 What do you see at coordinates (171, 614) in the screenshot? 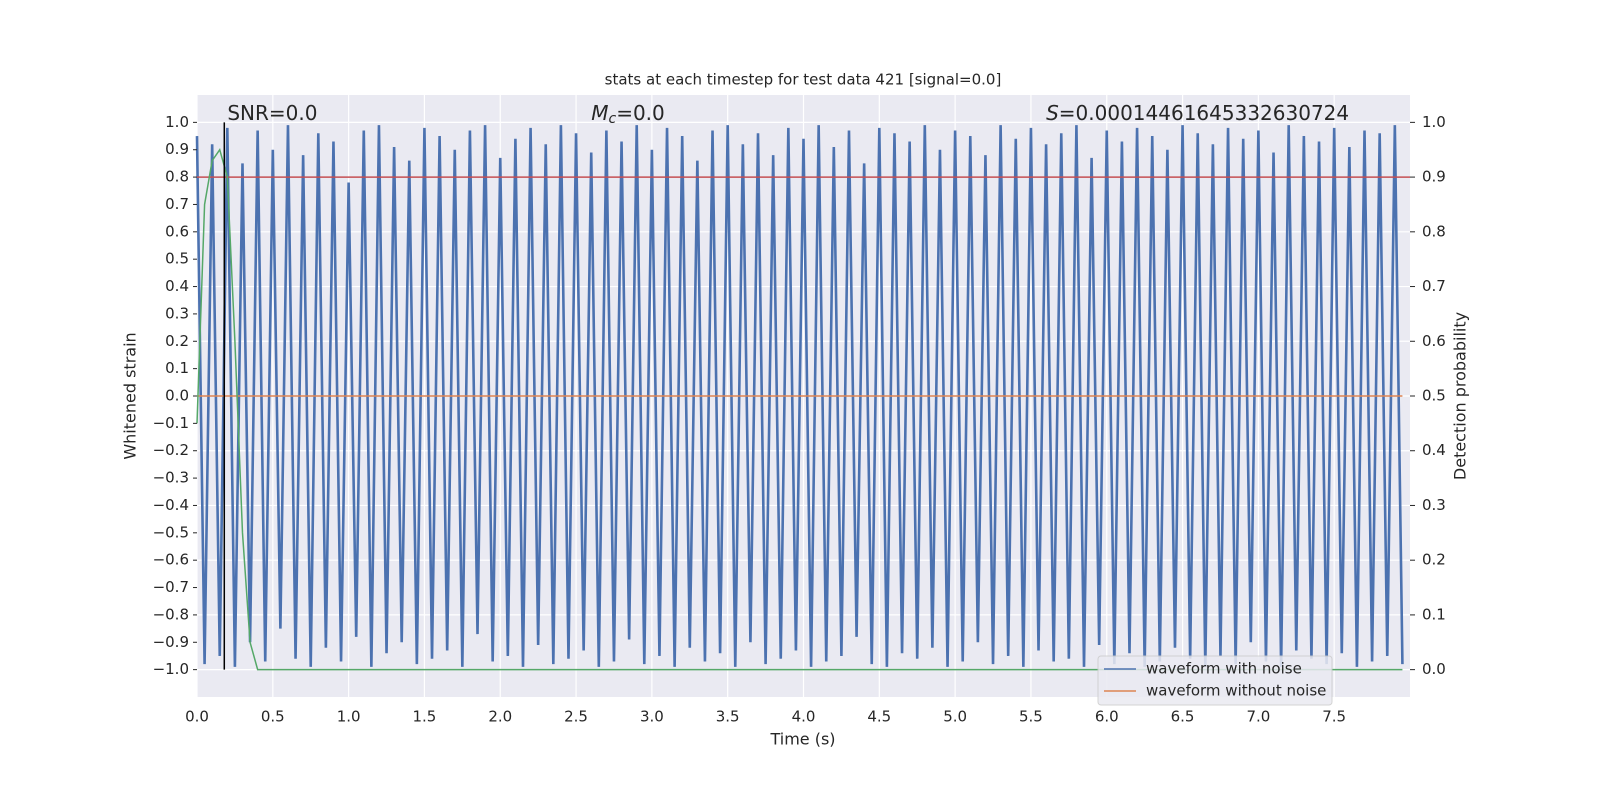
I see `y-tick-label: −0.8` at bounding box center [171, 614].